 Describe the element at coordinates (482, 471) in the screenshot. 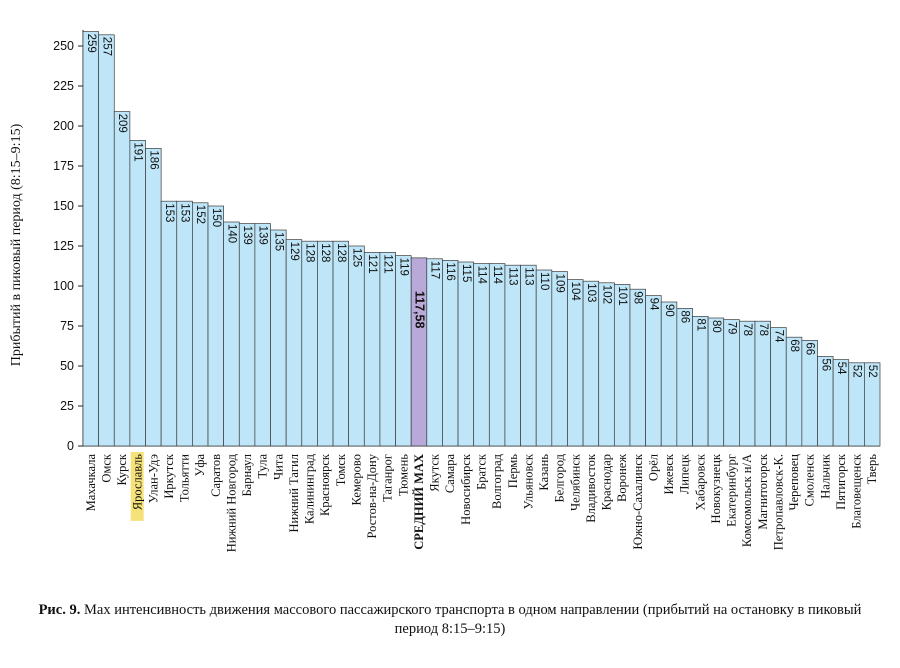

I see `category-label: Братск` at that location.